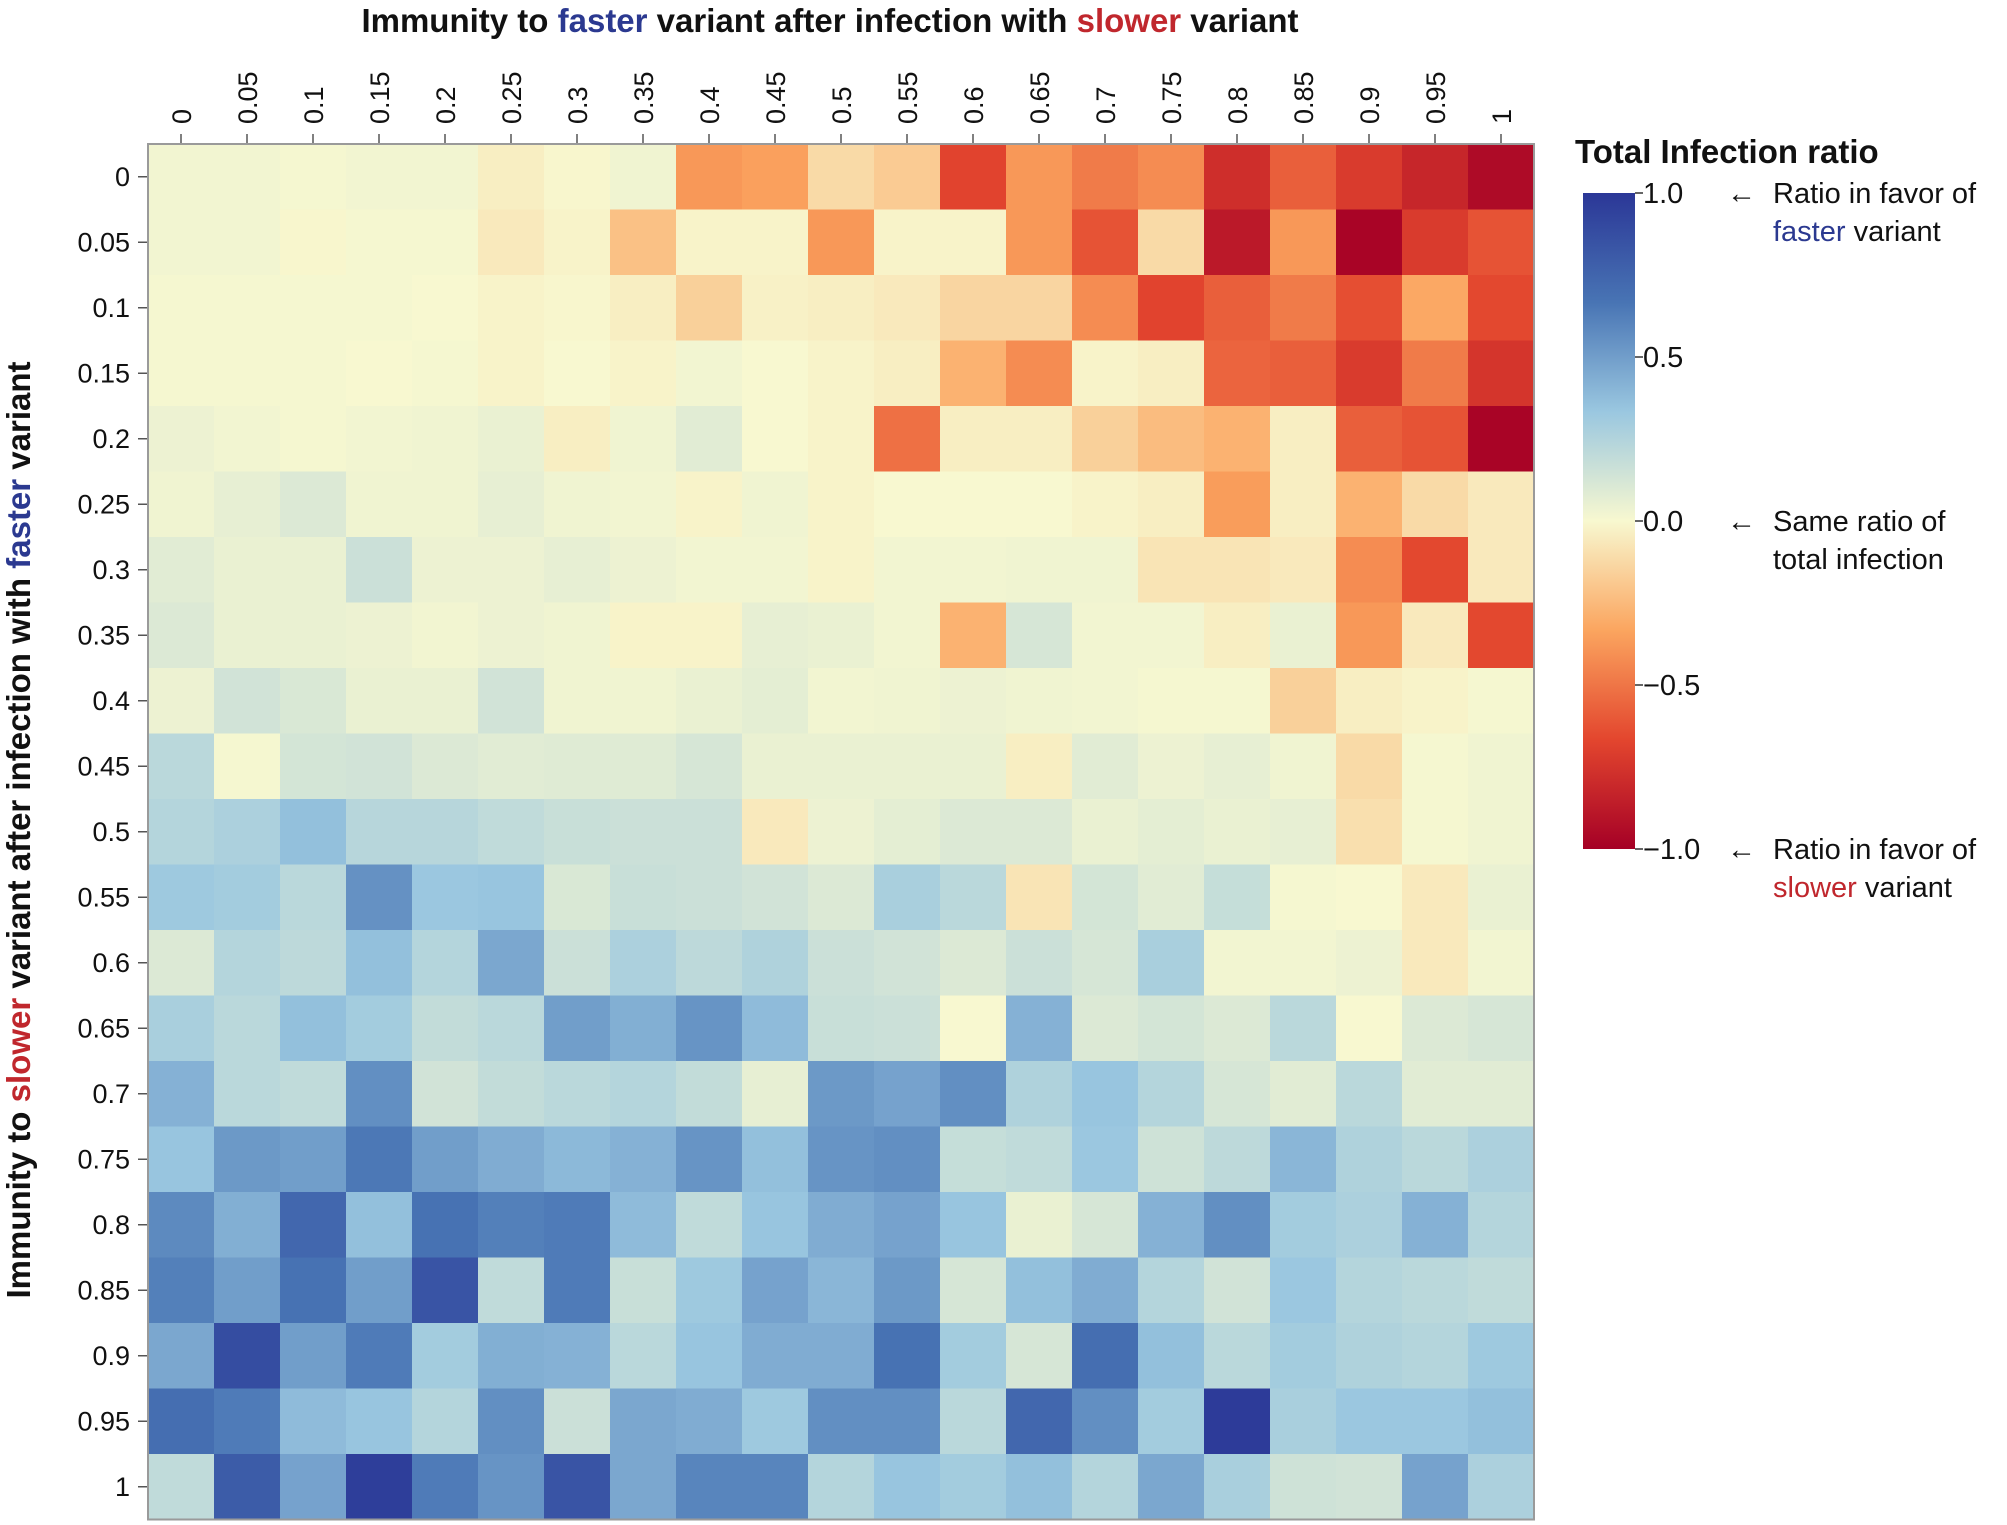 The image size is (2007, 1525). Describe the element at coordinates (907, 635) in the screenshot. I see `heatmap-cell-r7-c11` at that location.